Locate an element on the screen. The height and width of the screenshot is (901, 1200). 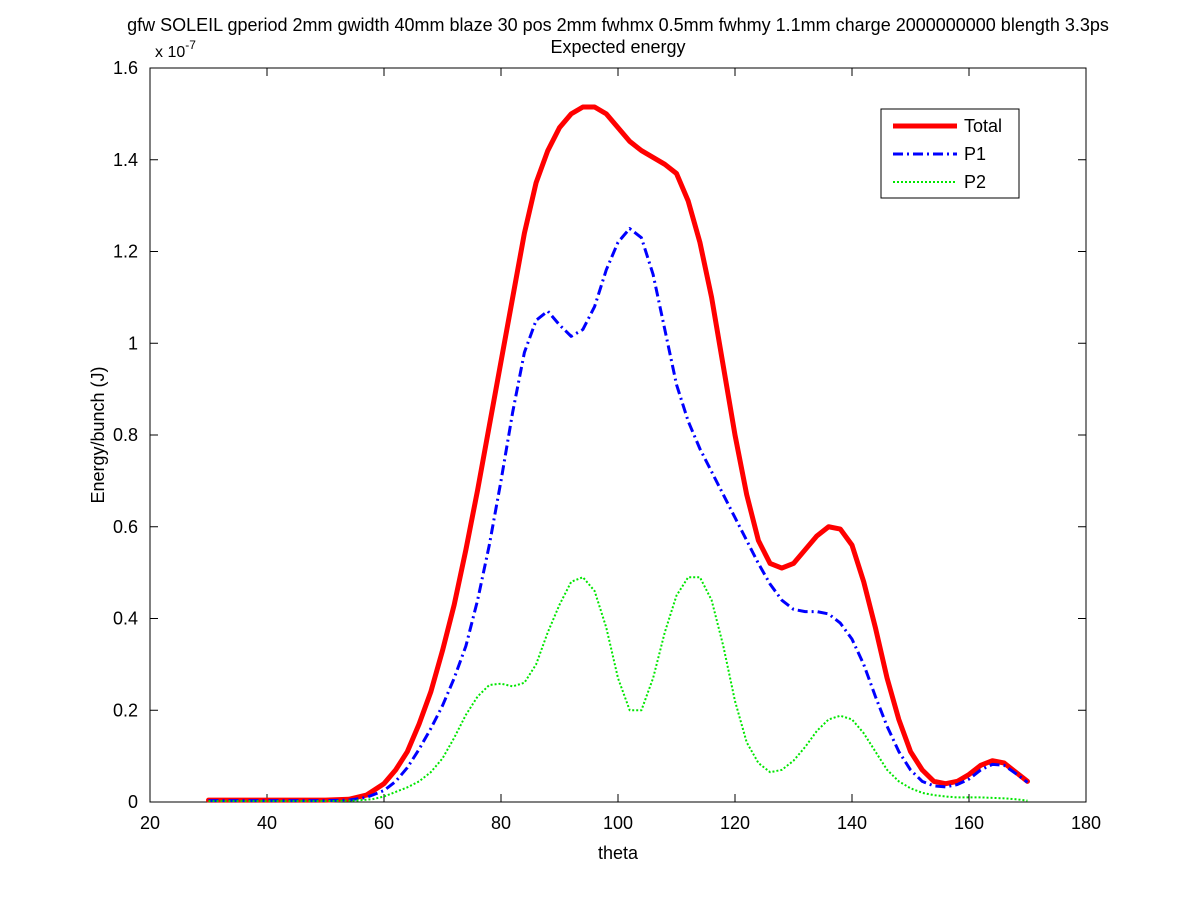
y-tick-label: 1.4 is located at coordinates (125, 160).